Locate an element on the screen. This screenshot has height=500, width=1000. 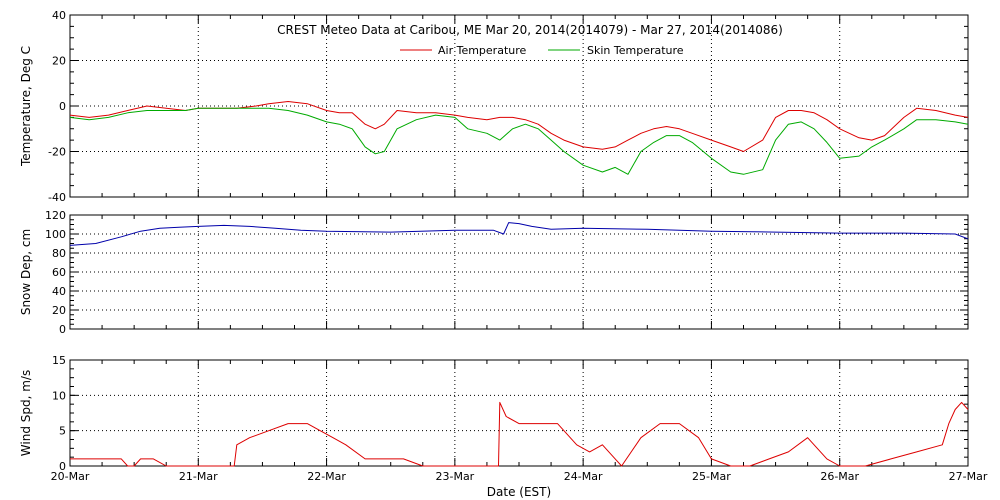
y-tick-label: 5 is located at coordinates (62, 431).